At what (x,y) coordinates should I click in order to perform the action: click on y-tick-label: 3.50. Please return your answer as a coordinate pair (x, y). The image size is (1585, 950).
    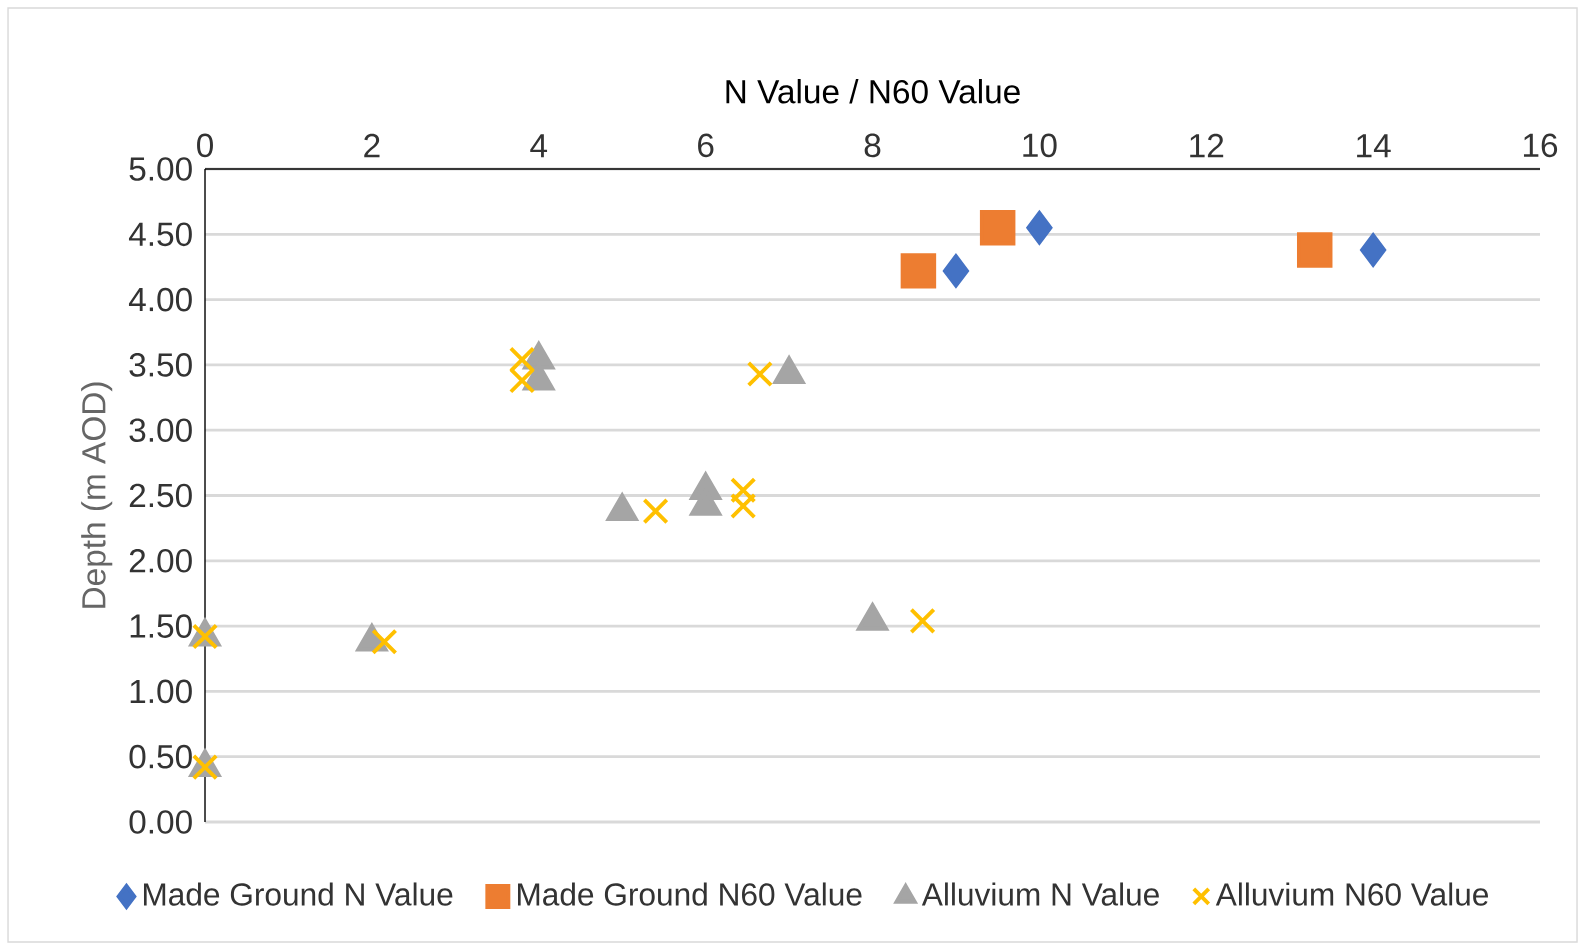
    Looking at the image, I should click on (160, 365).